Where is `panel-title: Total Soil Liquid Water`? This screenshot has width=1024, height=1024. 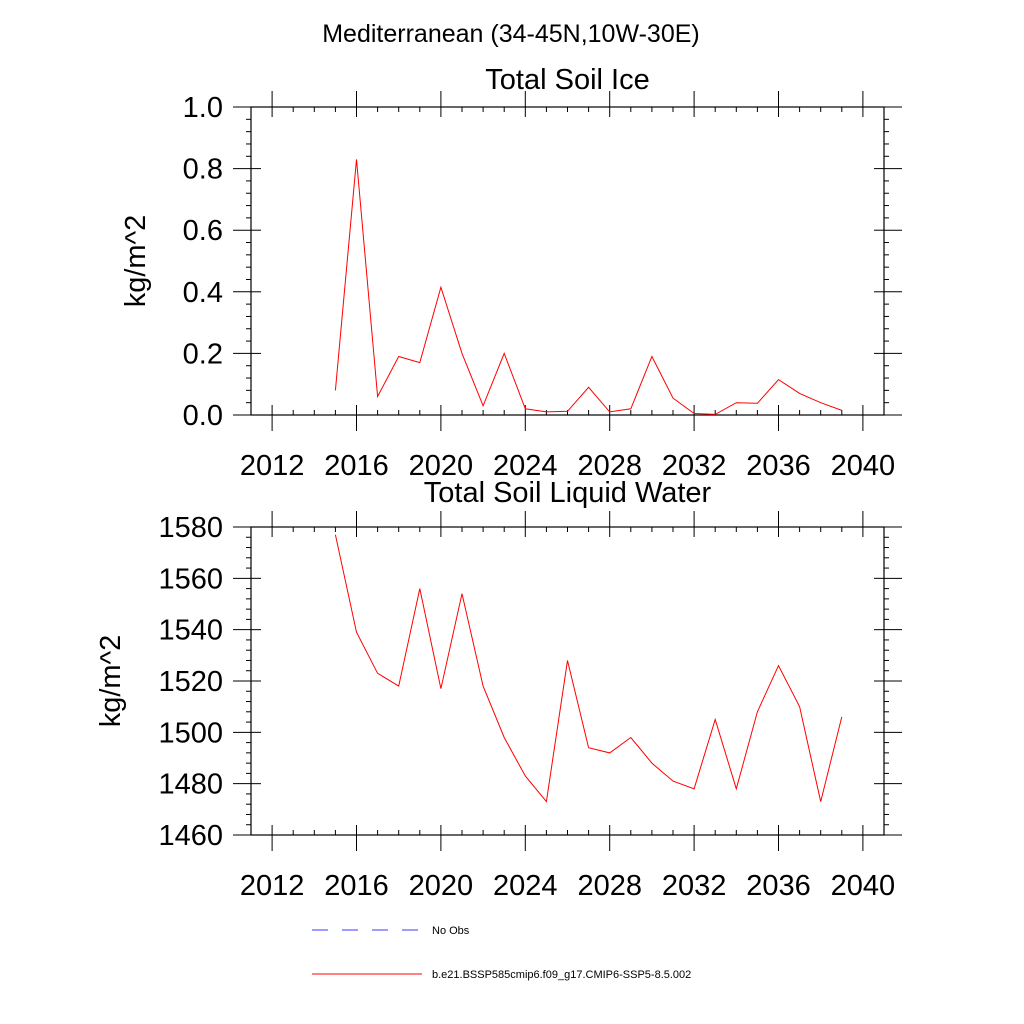 panel-title: Total Soil Liquid Water is located at coordinates (568, 493).